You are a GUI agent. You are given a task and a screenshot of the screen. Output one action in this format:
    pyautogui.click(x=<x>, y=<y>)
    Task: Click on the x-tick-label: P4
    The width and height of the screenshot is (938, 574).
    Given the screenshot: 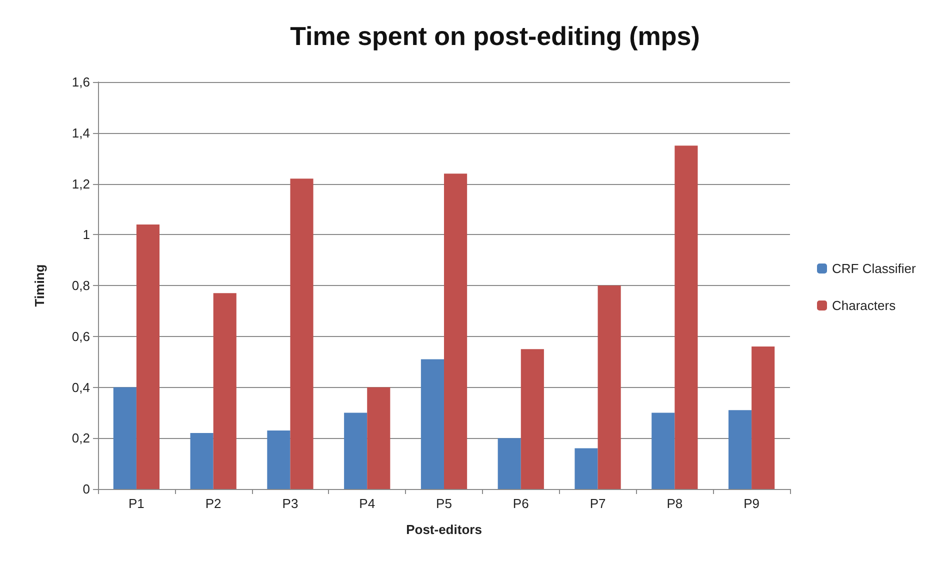 What is the action you would take?
    pyautogui.click(x=367, y=503)
    